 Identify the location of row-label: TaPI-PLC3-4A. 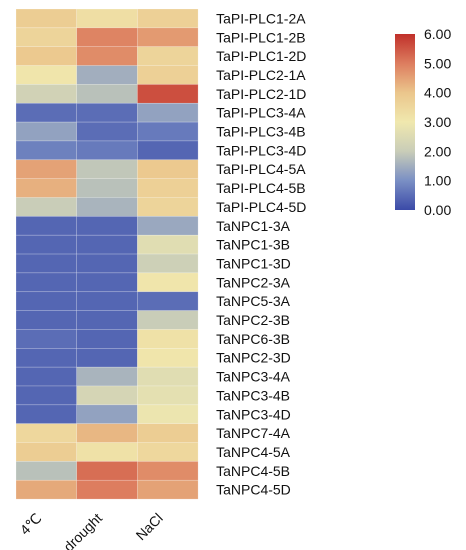
(261, 113).